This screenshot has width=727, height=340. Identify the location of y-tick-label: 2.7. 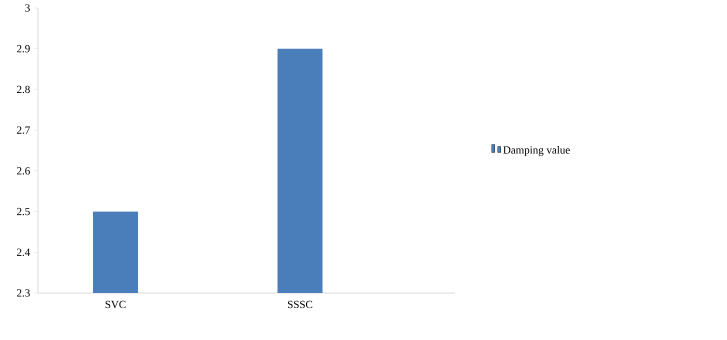
(23, 130).